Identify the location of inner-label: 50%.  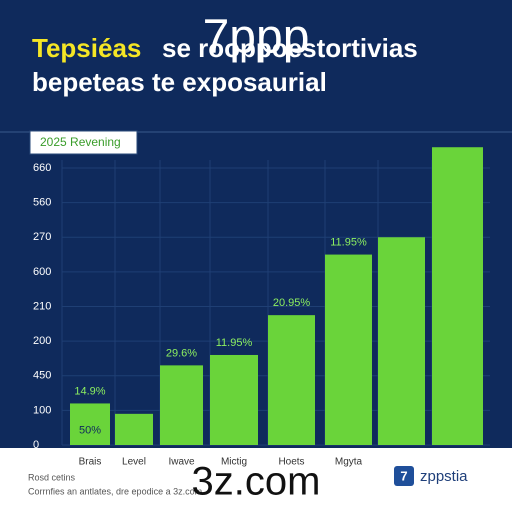
(90, 430).